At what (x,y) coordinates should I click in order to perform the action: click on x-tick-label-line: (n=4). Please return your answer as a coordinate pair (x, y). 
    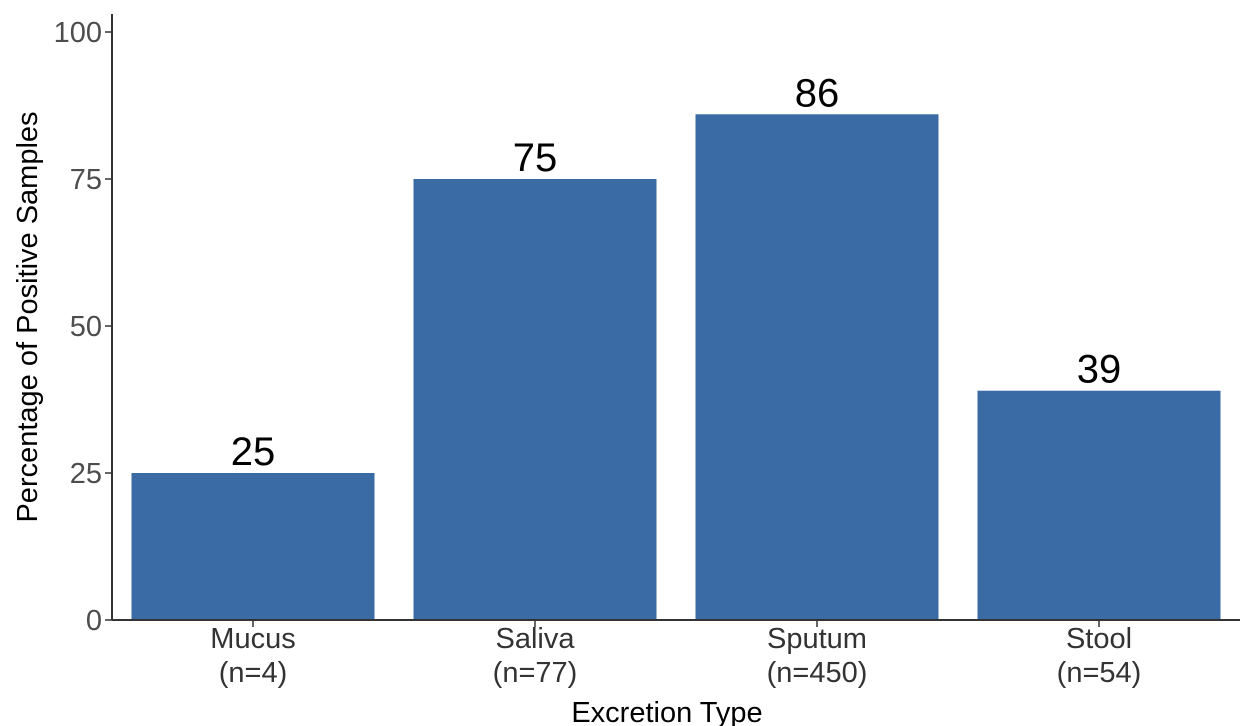
    Looking at the image, I should click on (253, 673).